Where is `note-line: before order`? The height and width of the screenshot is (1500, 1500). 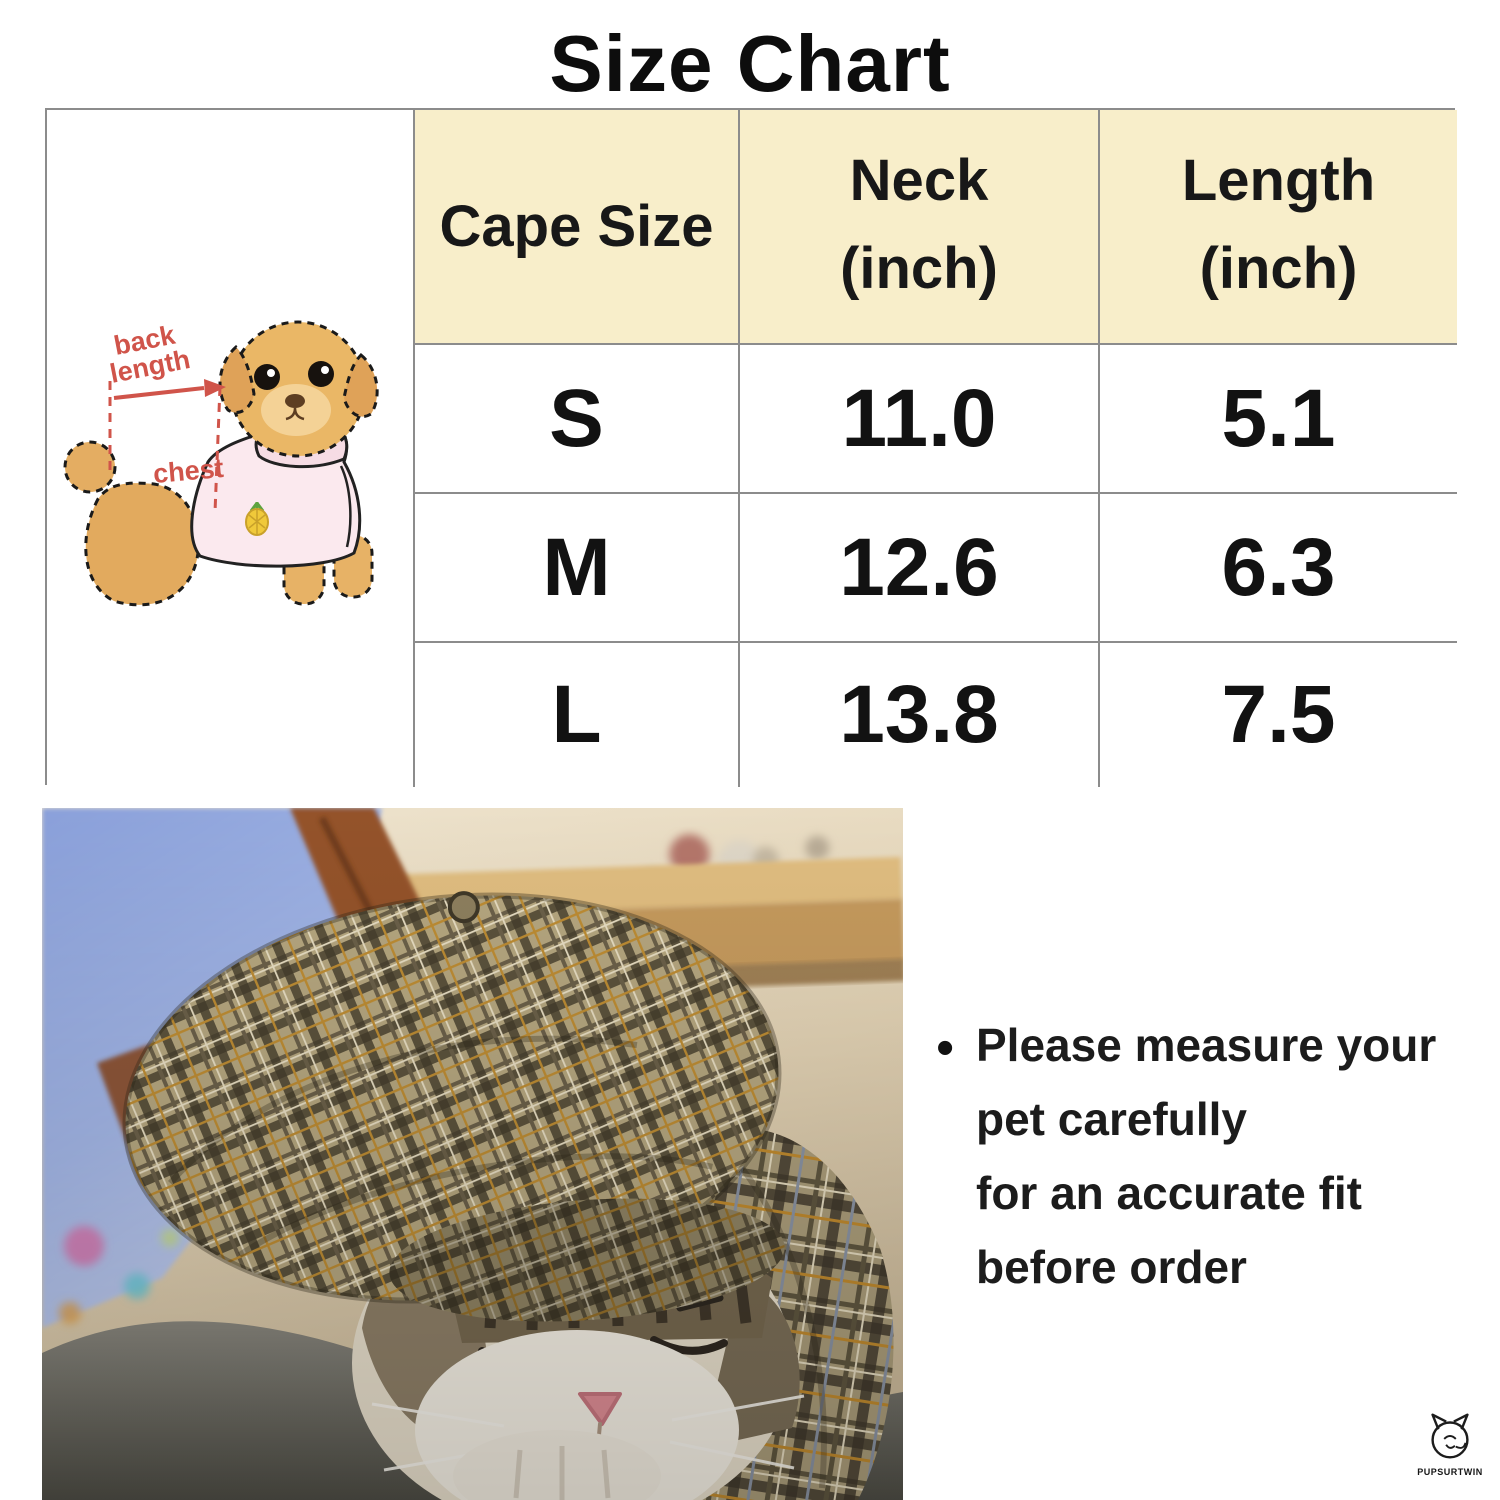 note-line: before order is located at coordinates (1111, 1267).